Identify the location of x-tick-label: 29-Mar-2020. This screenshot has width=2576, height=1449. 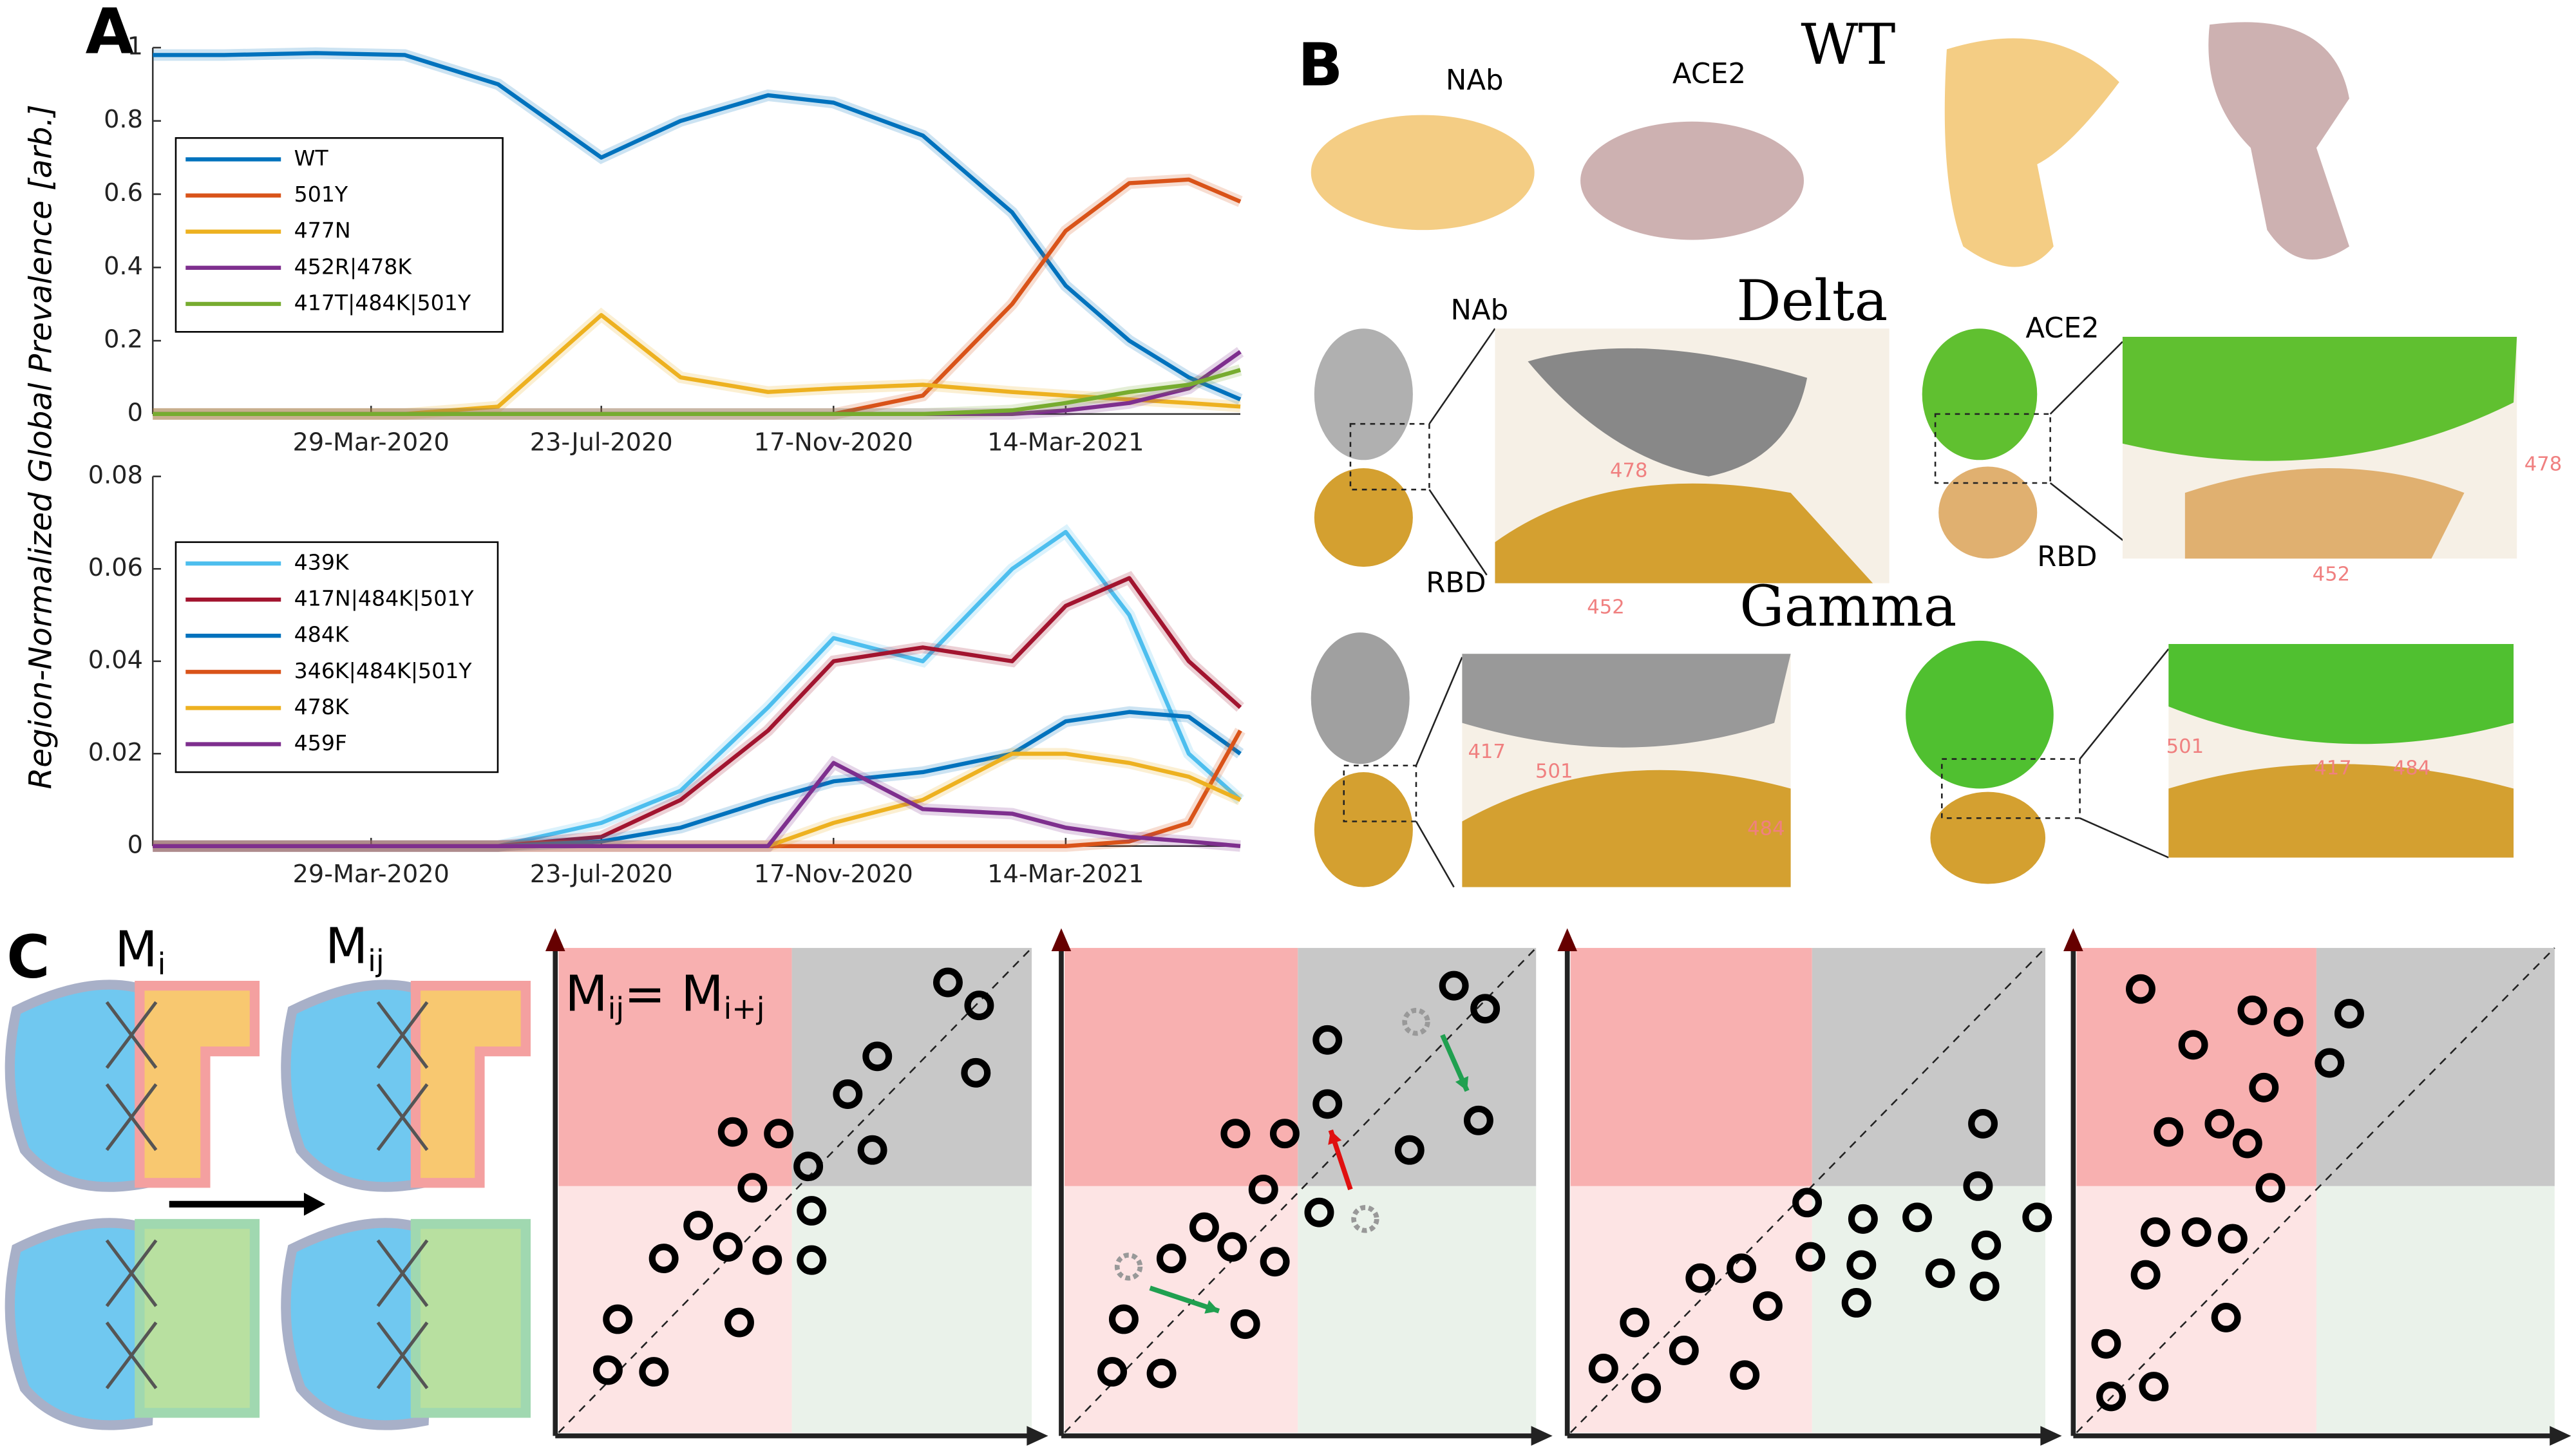
(371, 443).